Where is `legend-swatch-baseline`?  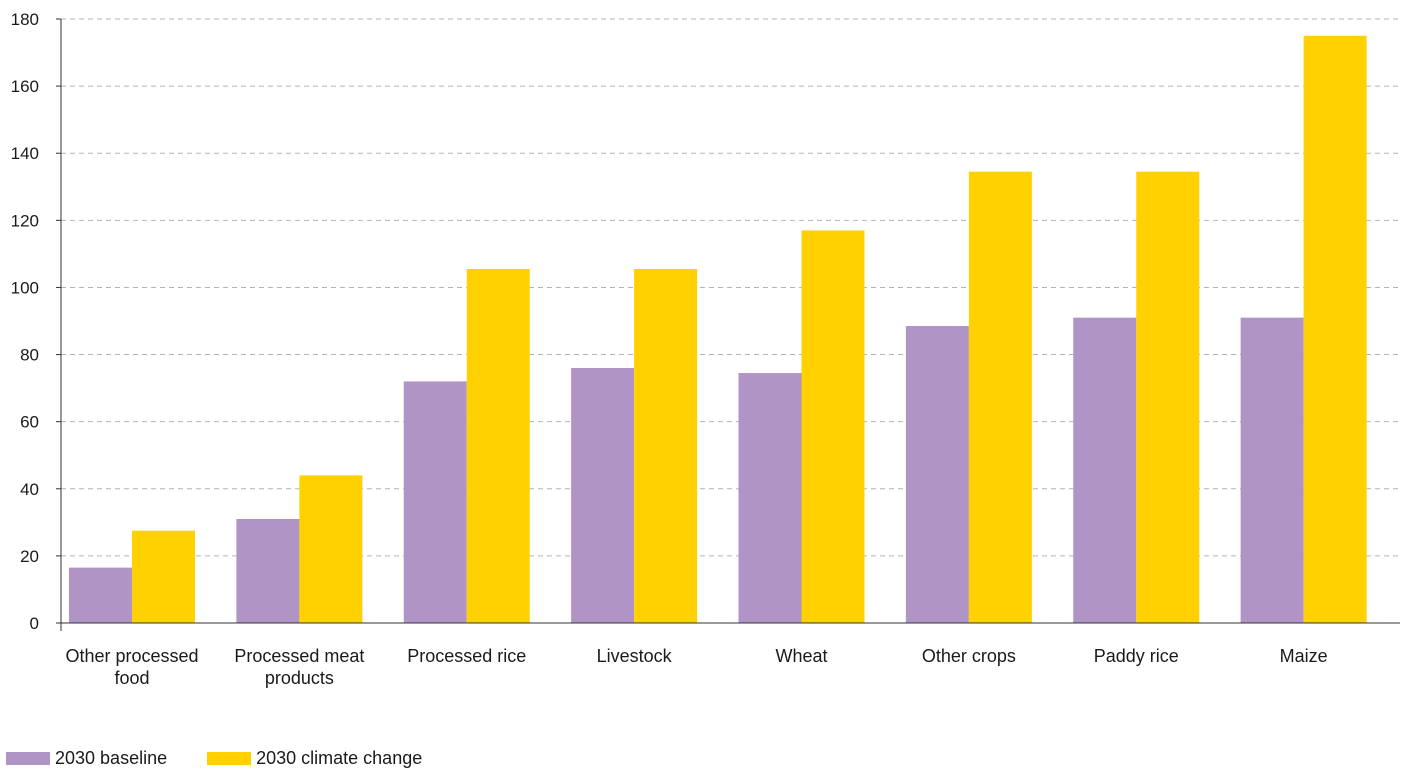
legend-swatch-baseline is located at coordinates (28, 758).